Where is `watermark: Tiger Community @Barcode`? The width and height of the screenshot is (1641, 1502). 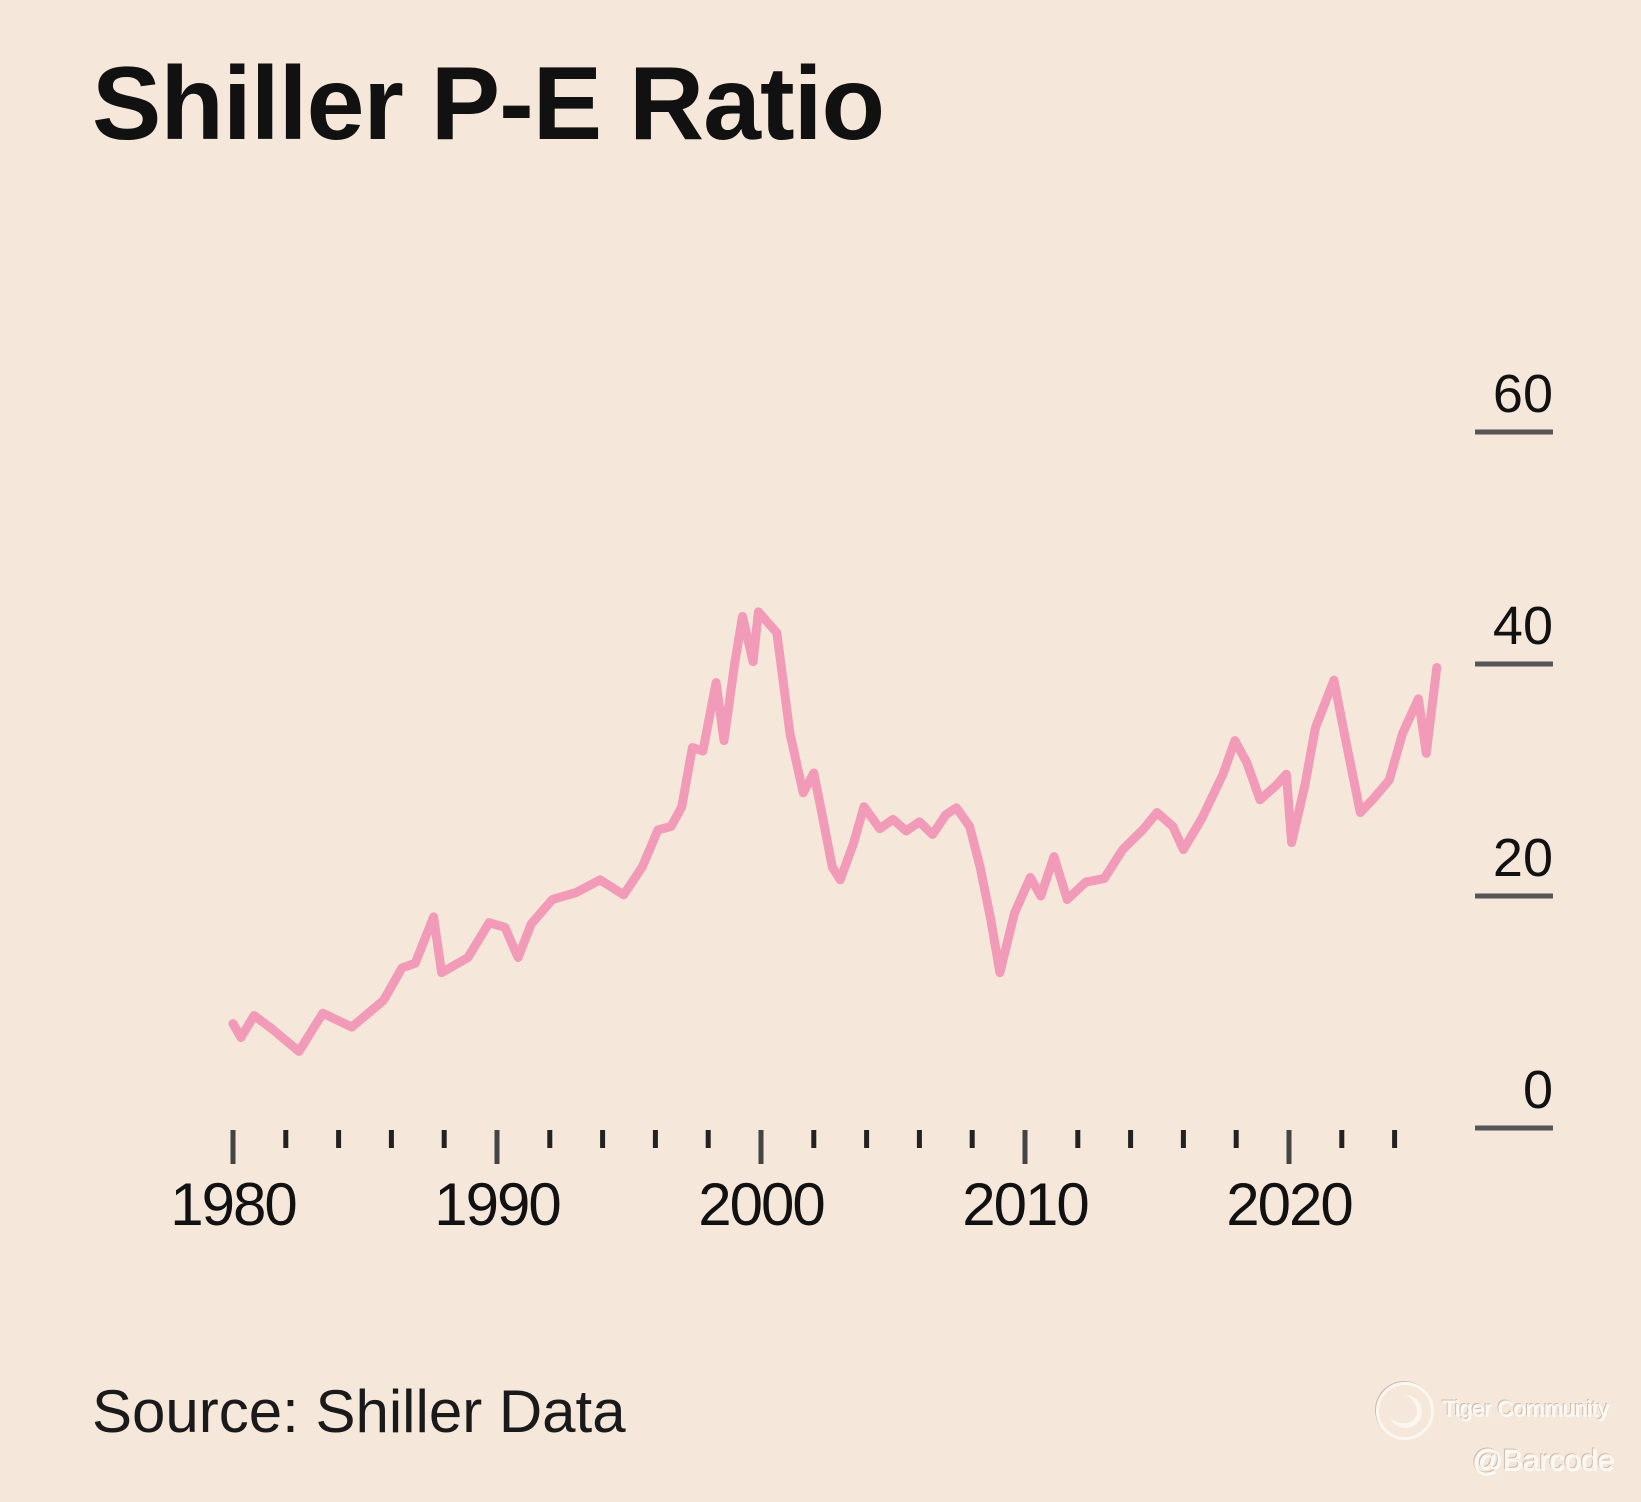 watermark: Tiger Community @Barcode is located at coordinates (1502, 1433).